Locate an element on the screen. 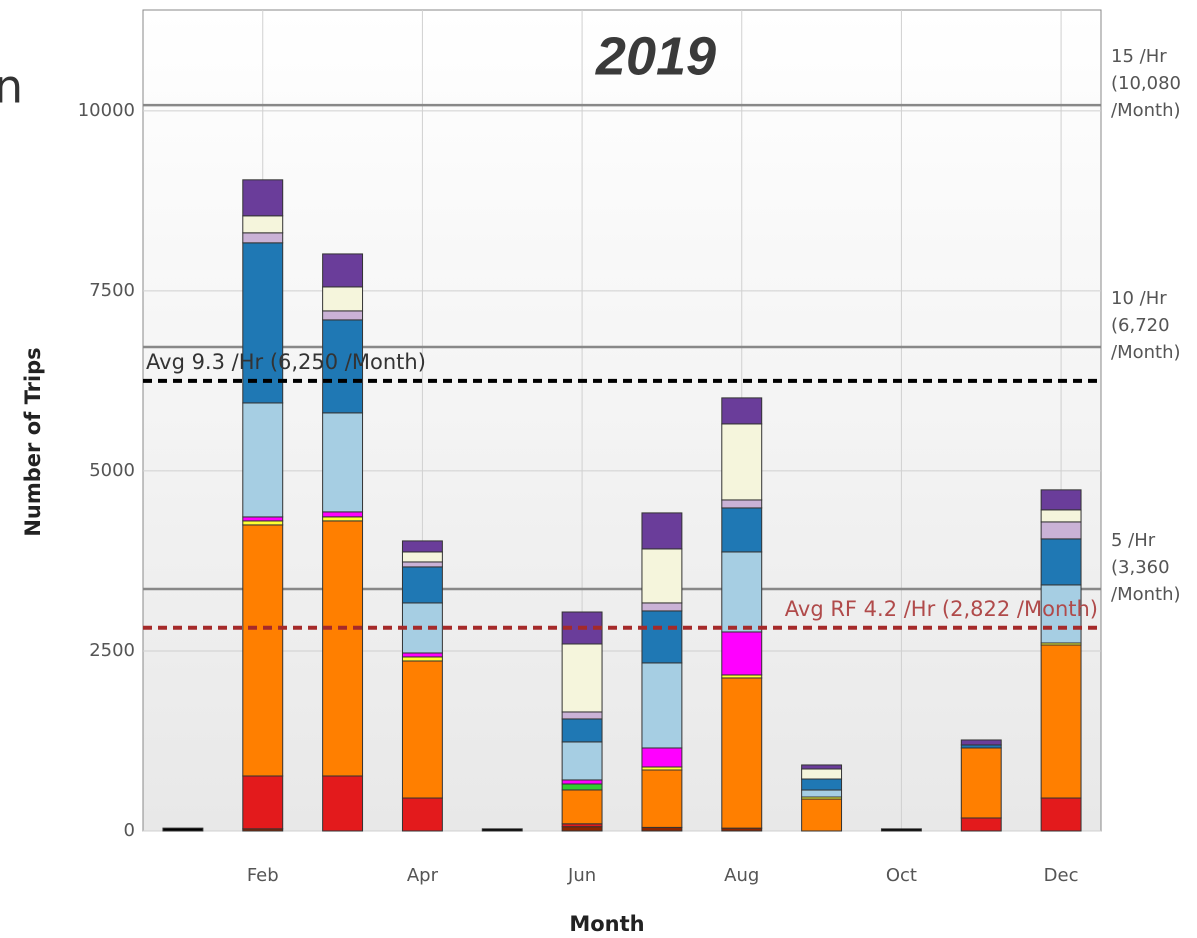  y-tick-label: 7500 is located at coordinates (112, 290).